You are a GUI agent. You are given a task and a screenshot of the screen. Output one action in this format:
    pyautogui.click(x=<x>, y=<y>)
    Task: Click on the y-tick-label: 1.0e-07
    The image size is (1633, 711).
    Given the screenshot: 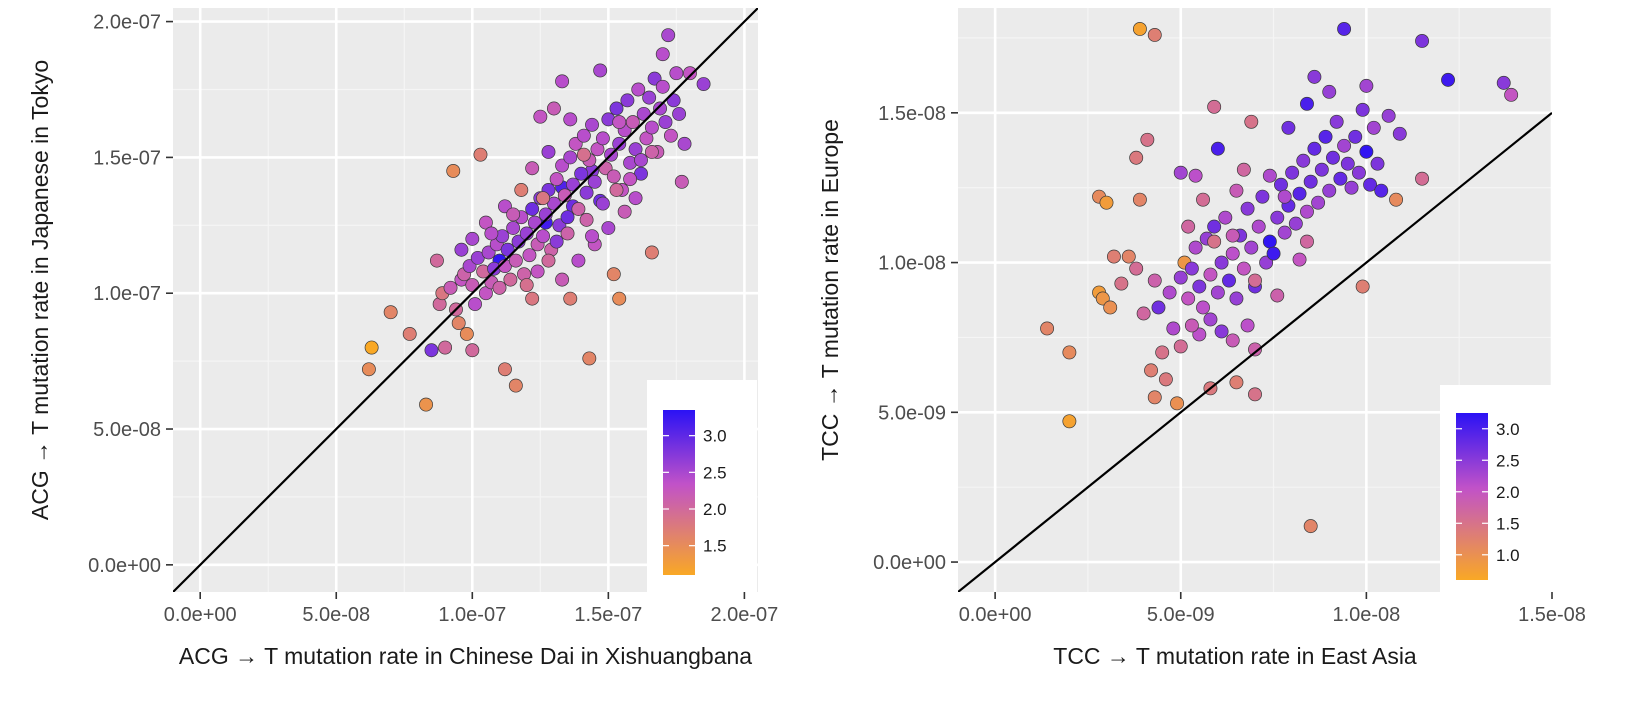 What is the action you would take?
    pyautogui.click(x=127, y=294)
    